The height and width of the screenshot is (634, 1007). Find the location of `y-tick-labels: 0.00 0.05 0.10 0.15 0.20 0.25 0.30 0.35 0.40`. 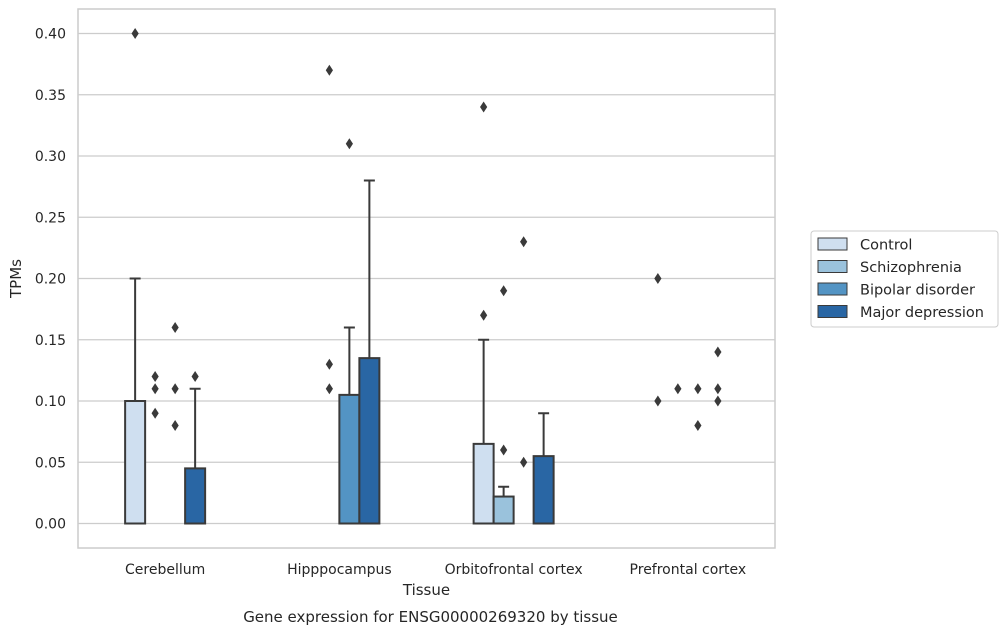

y-tick-labels: 0.00 0.05 0.10 0.15 0.20 0.25 0.30 0.35 0.40 is located at coordinates (50, 280).